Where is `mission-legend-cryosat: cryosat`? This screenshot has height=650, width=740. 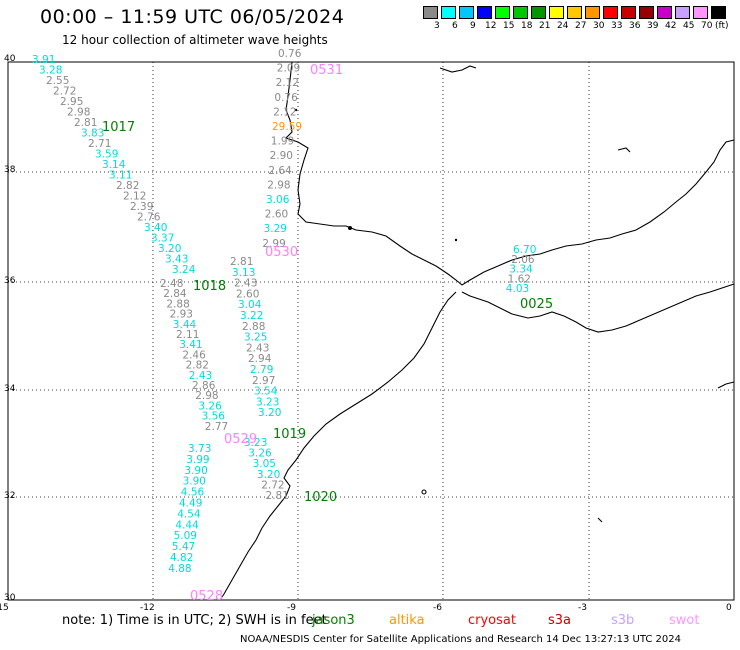
mission-legend-cryosat: cryosat is located at coordinates (492, 620).